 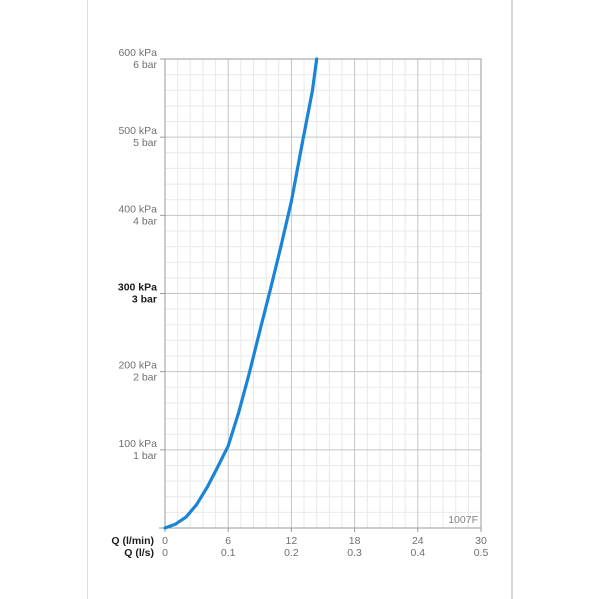 What do you see at coordinates (418, 541) in the screenshot?
I see `x-tick-label-lmin: 24` at bounding box center [418, 541].